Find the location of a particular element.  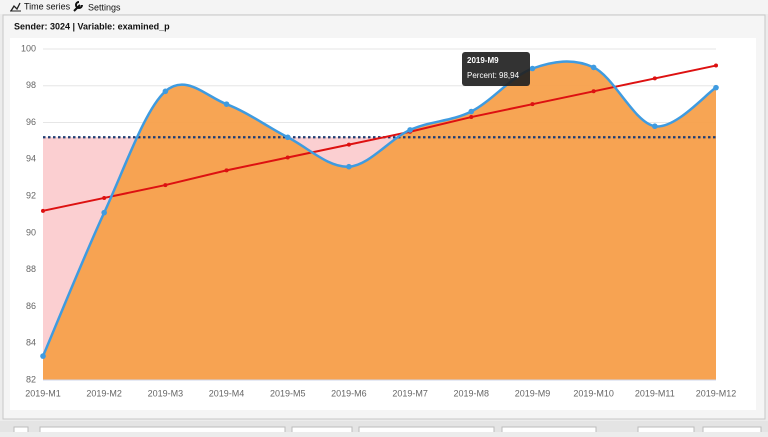

x-tick-label: 2019-M5 is located at coordinates (288, 393).